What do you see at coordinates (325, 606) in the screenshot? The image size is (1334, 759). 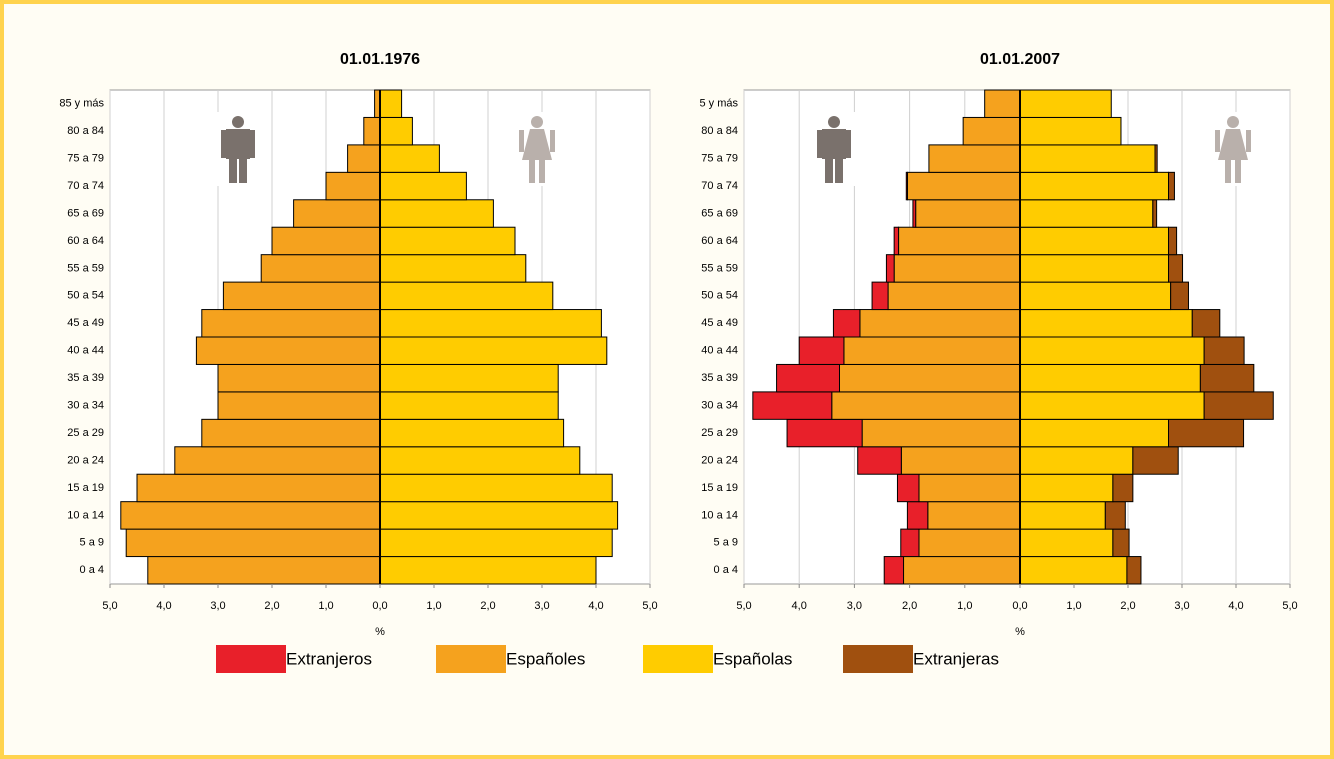 I see `x-tick-label: 1,0` at bounding box center [325, 606].